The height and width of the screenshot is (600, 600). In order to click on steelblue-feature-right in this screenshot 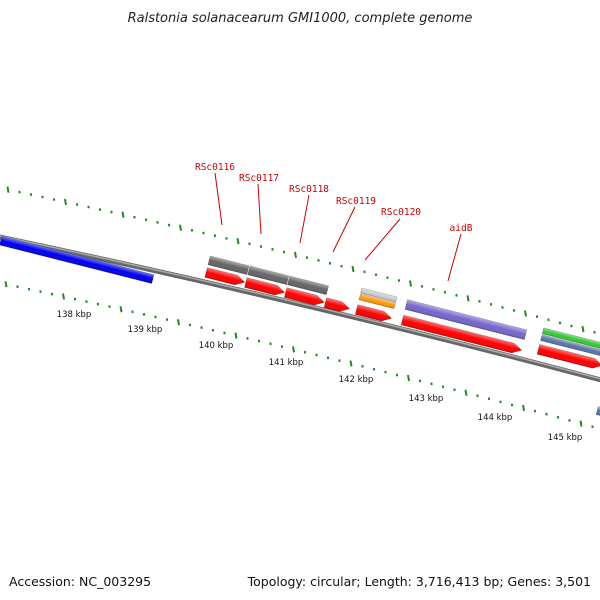, I will do `click(570, 346)`.